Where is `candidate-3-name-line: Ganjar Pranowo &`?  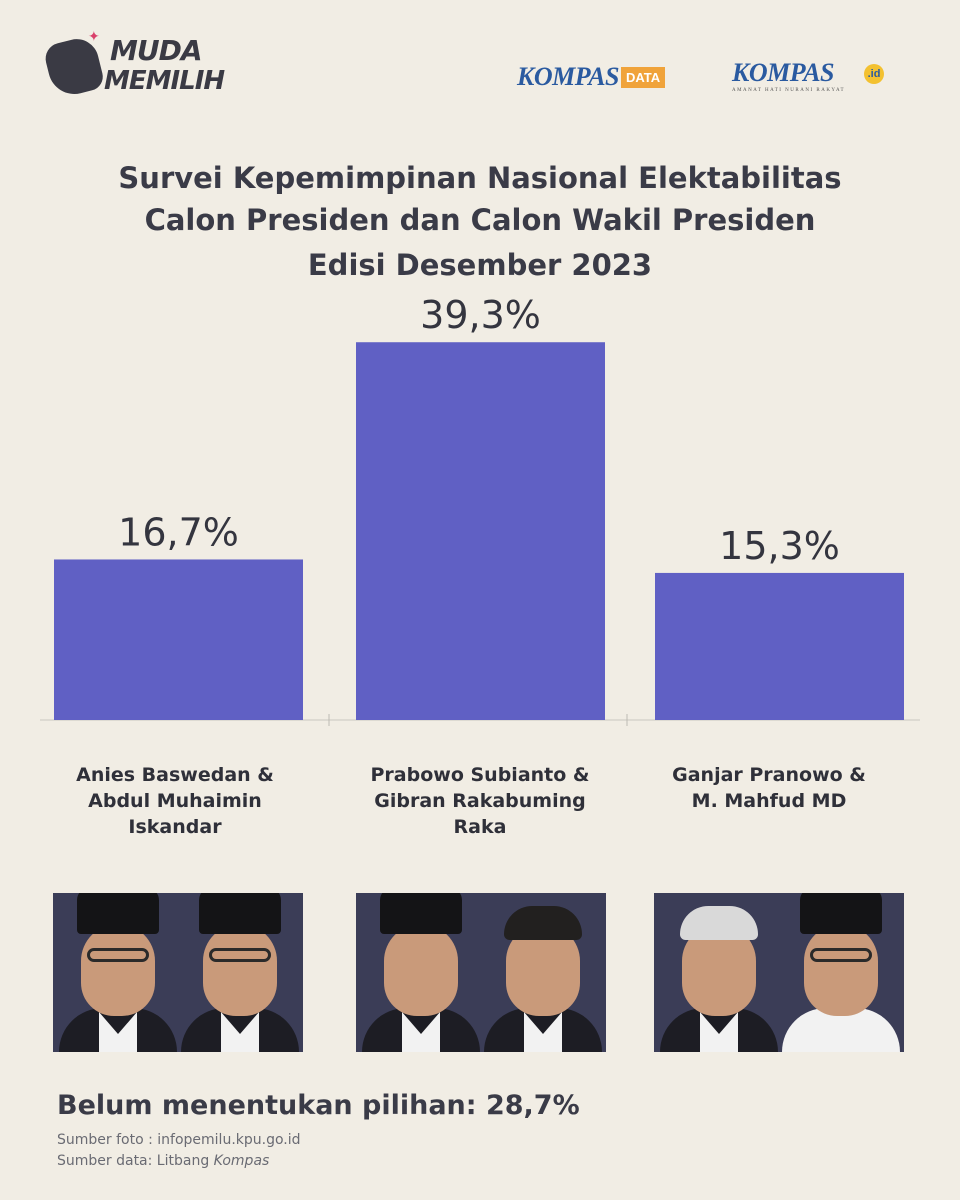
candidate-3-name-line: Ganjar Pranowo & is located at coordinates (769, 775).